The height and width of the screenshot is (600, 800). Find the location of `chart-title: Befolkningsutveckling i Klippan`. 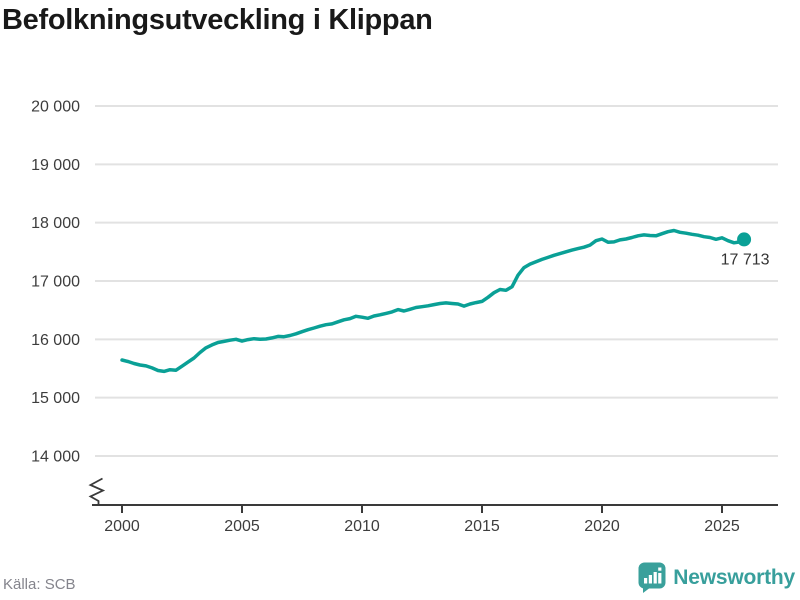

chart-title: Befolkningsutveckling i Klippan is located at coordinates (217, 20).